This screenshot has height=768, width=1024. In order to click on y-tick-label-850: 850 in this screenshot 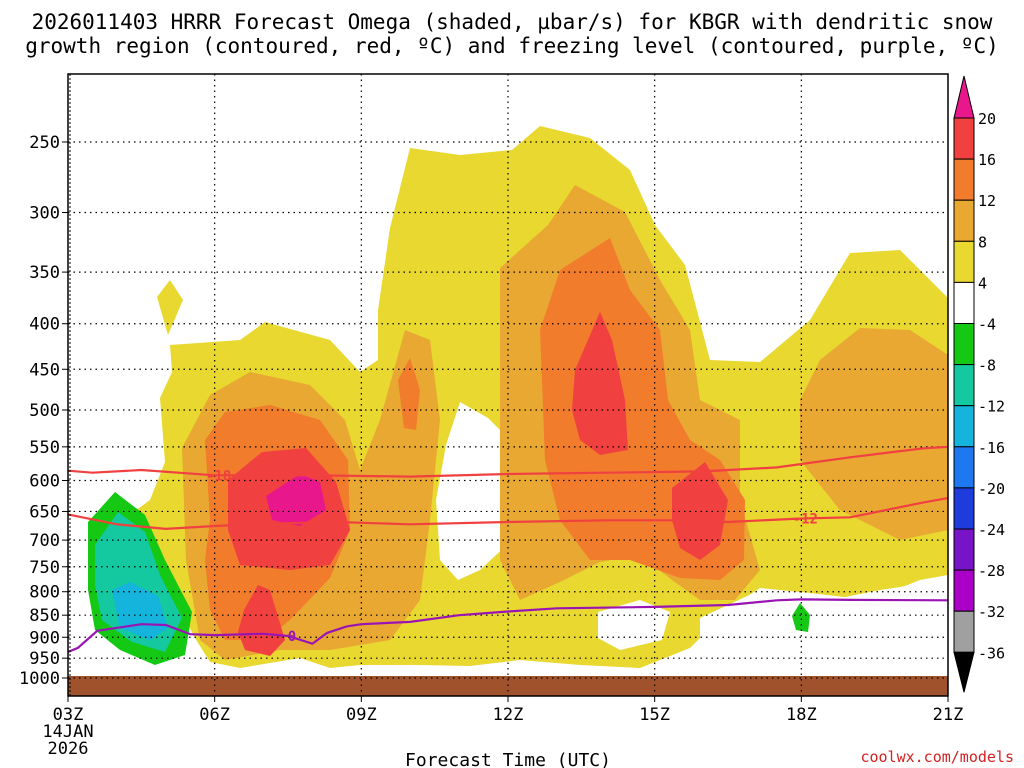, I will do `click(44, 616)`.